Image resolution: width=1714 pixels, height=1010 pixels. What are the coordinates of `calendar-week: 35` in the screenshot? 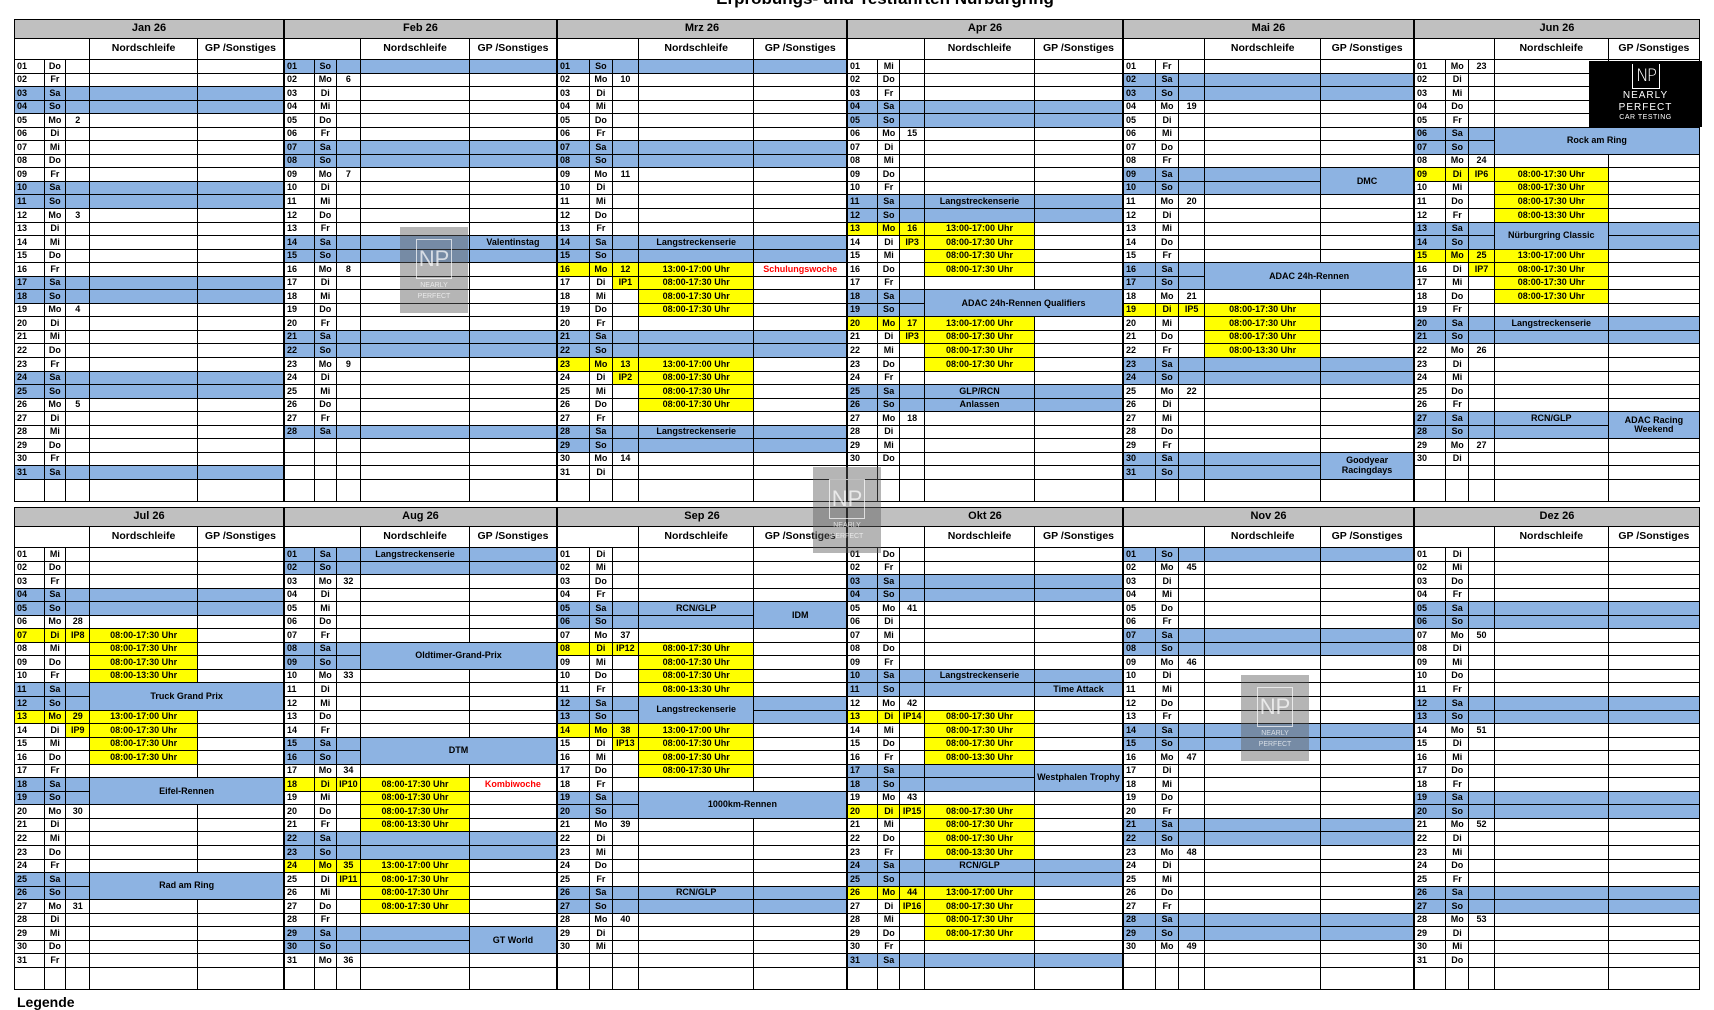 It's located at (349, 866).